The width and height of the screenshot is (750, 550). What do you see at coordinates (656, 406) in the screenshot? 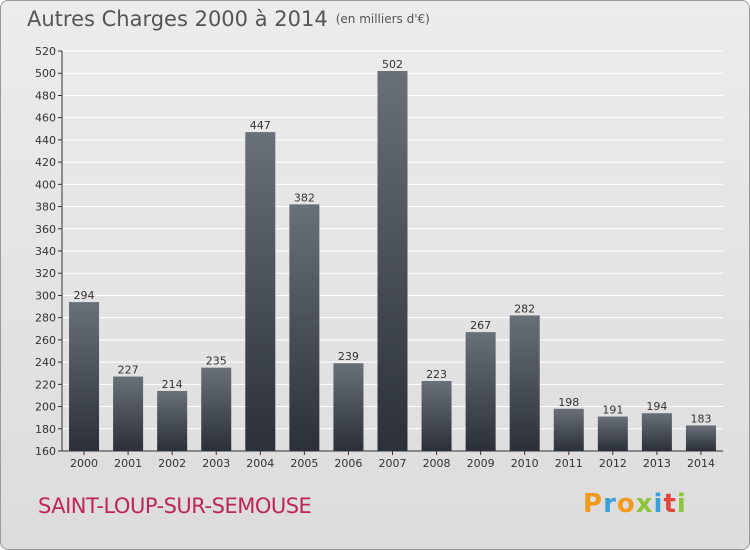
I see `value-label-2013: 194` at bounding box center [656, 406].